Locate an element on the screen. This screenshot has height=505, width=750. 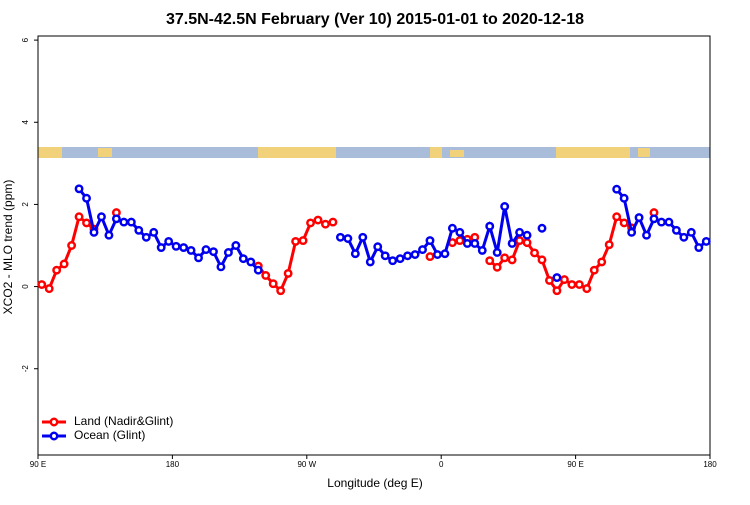
legend-label: Land (Nadir&Glint) is located at coordinates (123, 421).